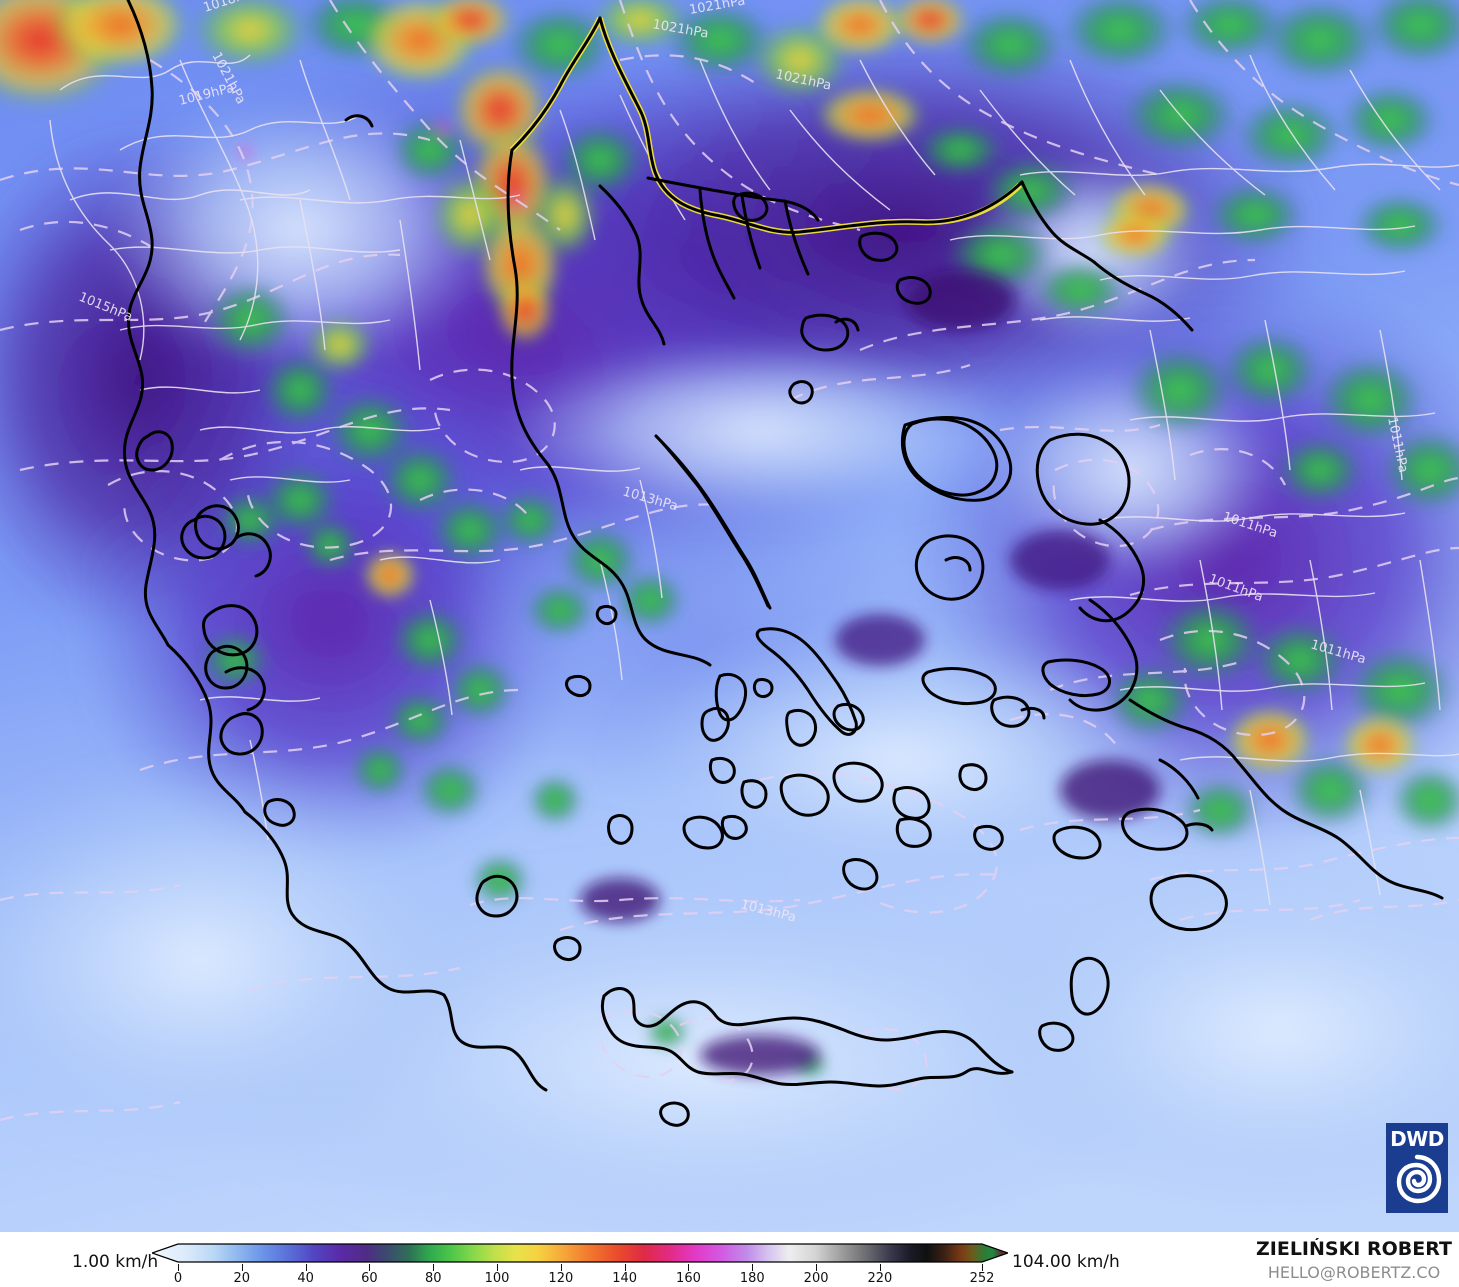 This screenshot has width=1459, height=1287. What do you see at coordinates (982, 1278) in the screenshot?
I see `colorbar-tick-label: 252` at bounding box center [982, 1278].